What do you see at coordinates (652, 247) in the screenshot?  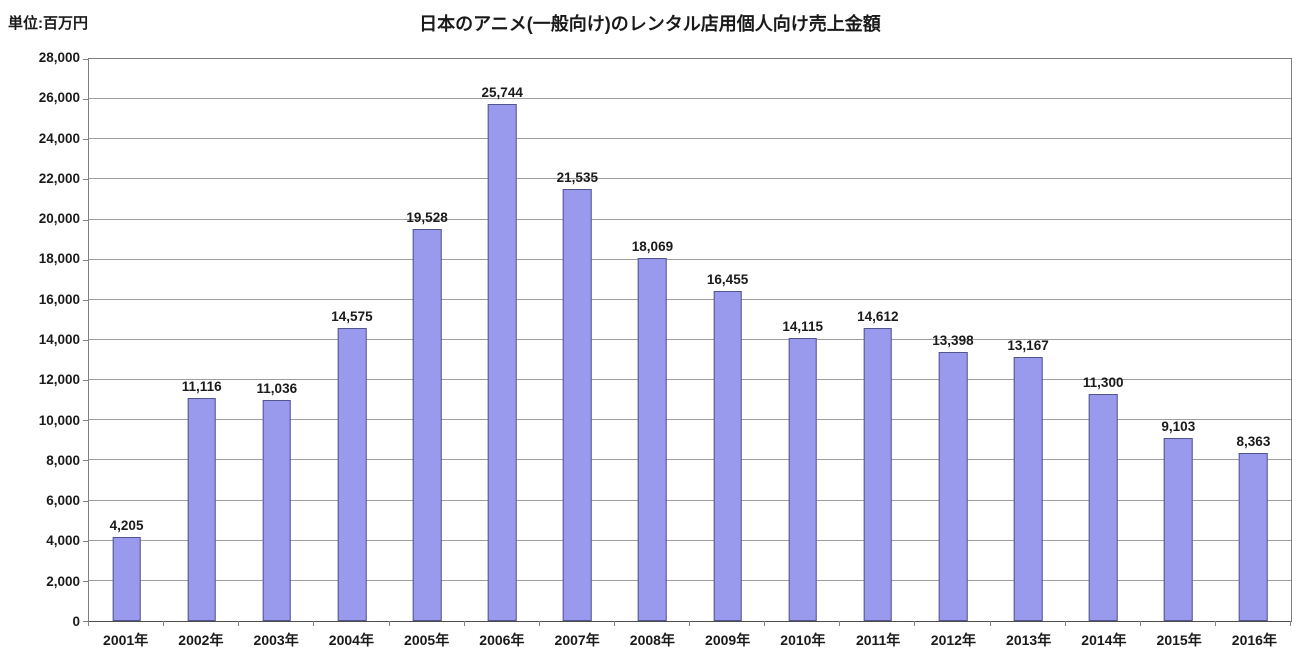 I see `bar-value-label: 18,069` at bounding box center [652, 247].